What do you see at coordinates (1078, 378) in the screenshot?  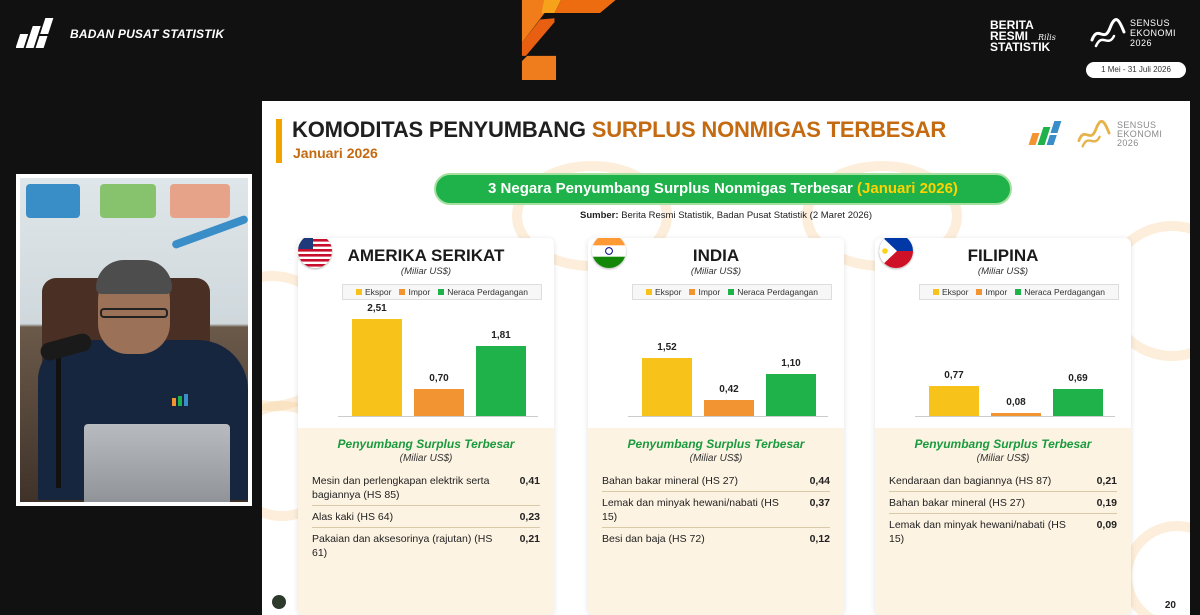 I see `bar-value-label: 0,69` at bounding box center [1078, 378].